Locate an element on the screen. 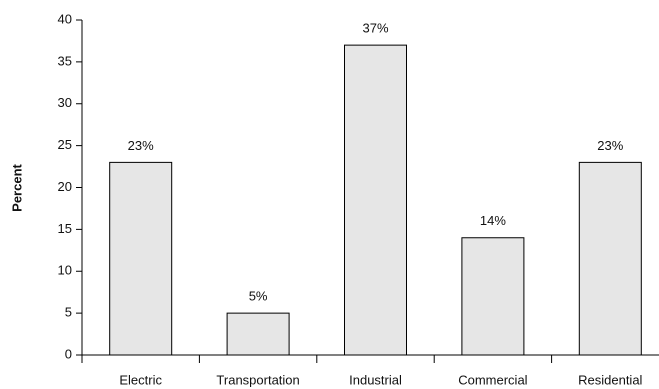 Image resolution: width=659 pixels, height=389 pixels. data-label: 37% is located at coordinates (375, 28).